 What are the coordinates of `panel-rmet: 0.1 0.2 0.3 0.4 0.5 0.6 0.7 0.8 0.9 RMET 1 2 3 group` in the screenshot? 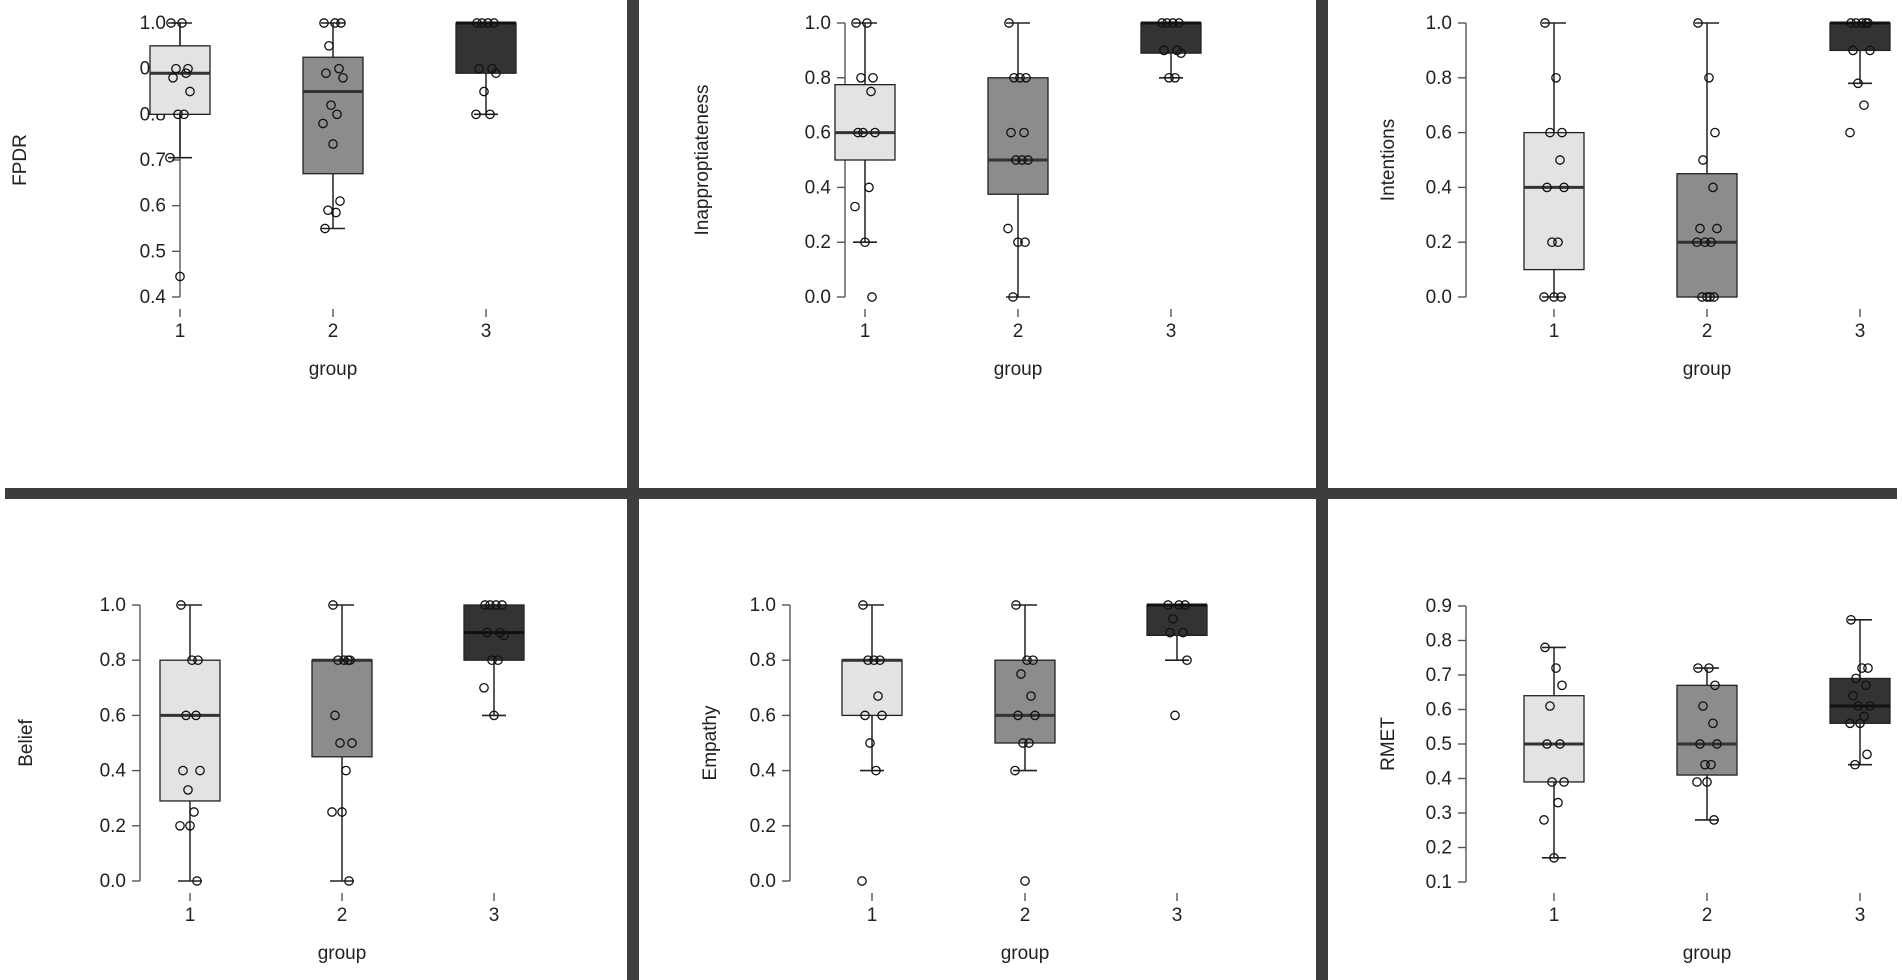 It's located at (1634, 780).